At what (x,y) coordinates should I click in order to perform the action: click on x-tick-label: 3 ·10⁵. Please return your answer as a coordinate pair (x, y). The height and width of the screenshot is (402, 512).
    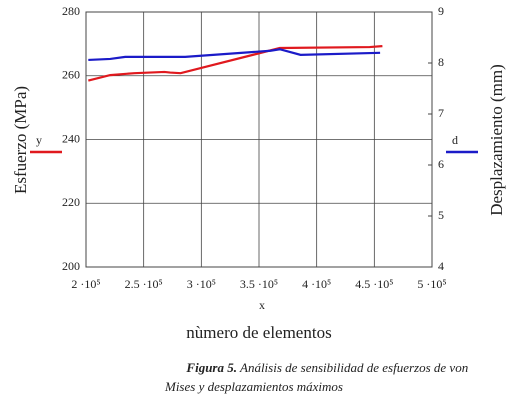
    Looking at the image, I should click on (201, 284).